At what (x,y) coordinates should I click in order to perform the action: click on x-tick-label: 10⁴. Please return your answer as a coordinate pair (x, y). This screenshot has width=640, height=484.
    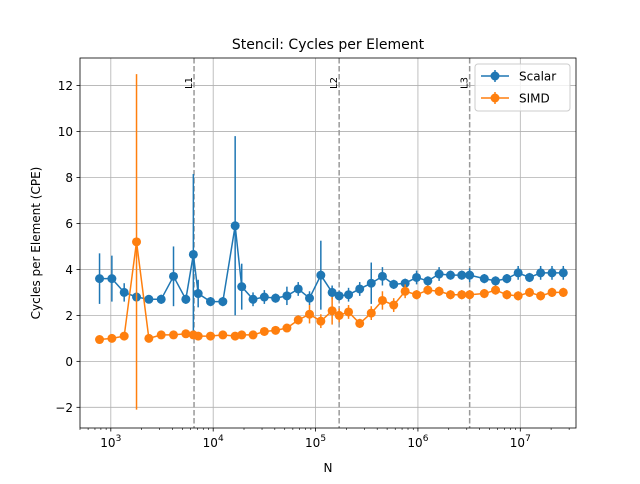
    Looking at the image, I should click on (213, 442).